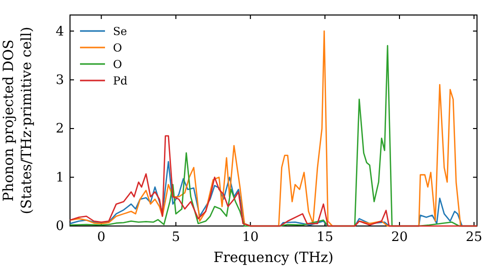 Image resolution: width=500 pixels, height=280 pixels. Describe the element at coordinates (474, 238) in the screenshot. I see `x-tick-label: 25` at that location.